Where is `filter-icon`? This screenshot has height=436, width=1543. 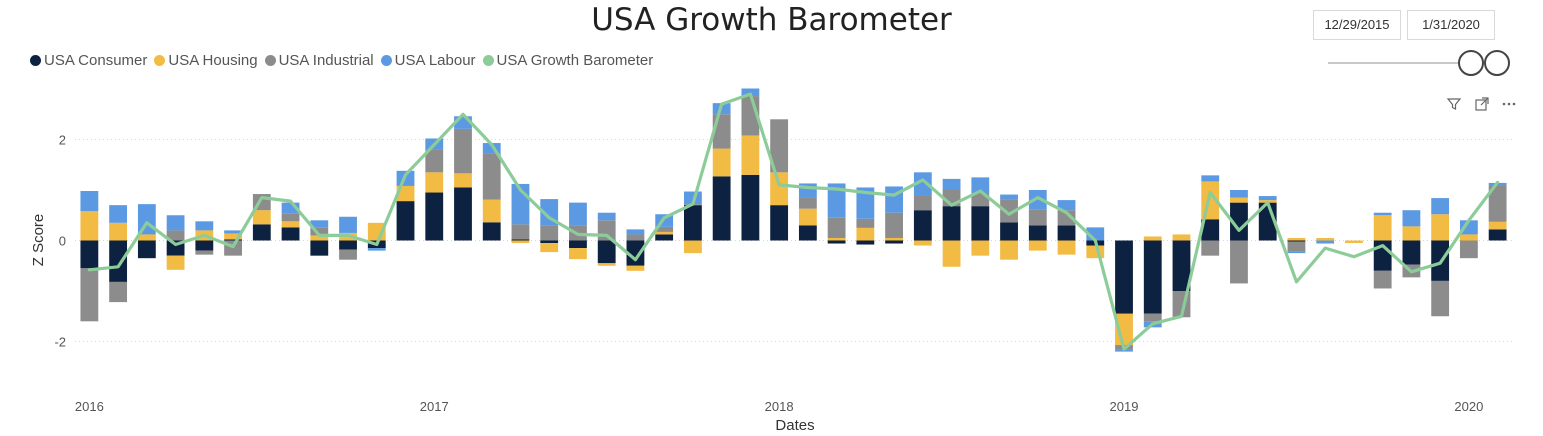
filter-icon is located at coordinates (1454, 104).